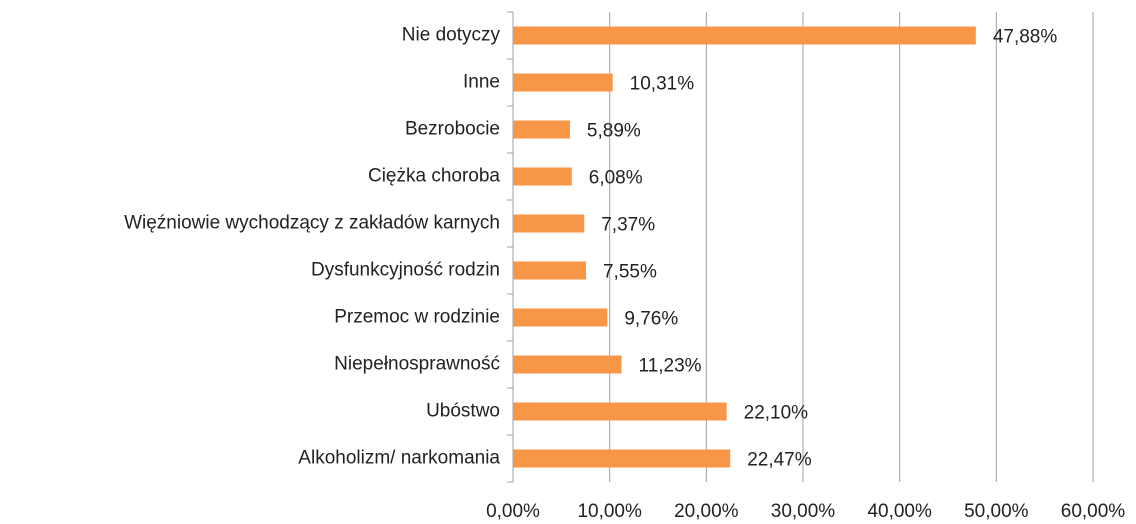 This screenshot has height=524, width=1136. What do you see at coordinates (662, 84) in the screenshot?
I see `data-label: 10,31%` at bounding box center [662, 84].